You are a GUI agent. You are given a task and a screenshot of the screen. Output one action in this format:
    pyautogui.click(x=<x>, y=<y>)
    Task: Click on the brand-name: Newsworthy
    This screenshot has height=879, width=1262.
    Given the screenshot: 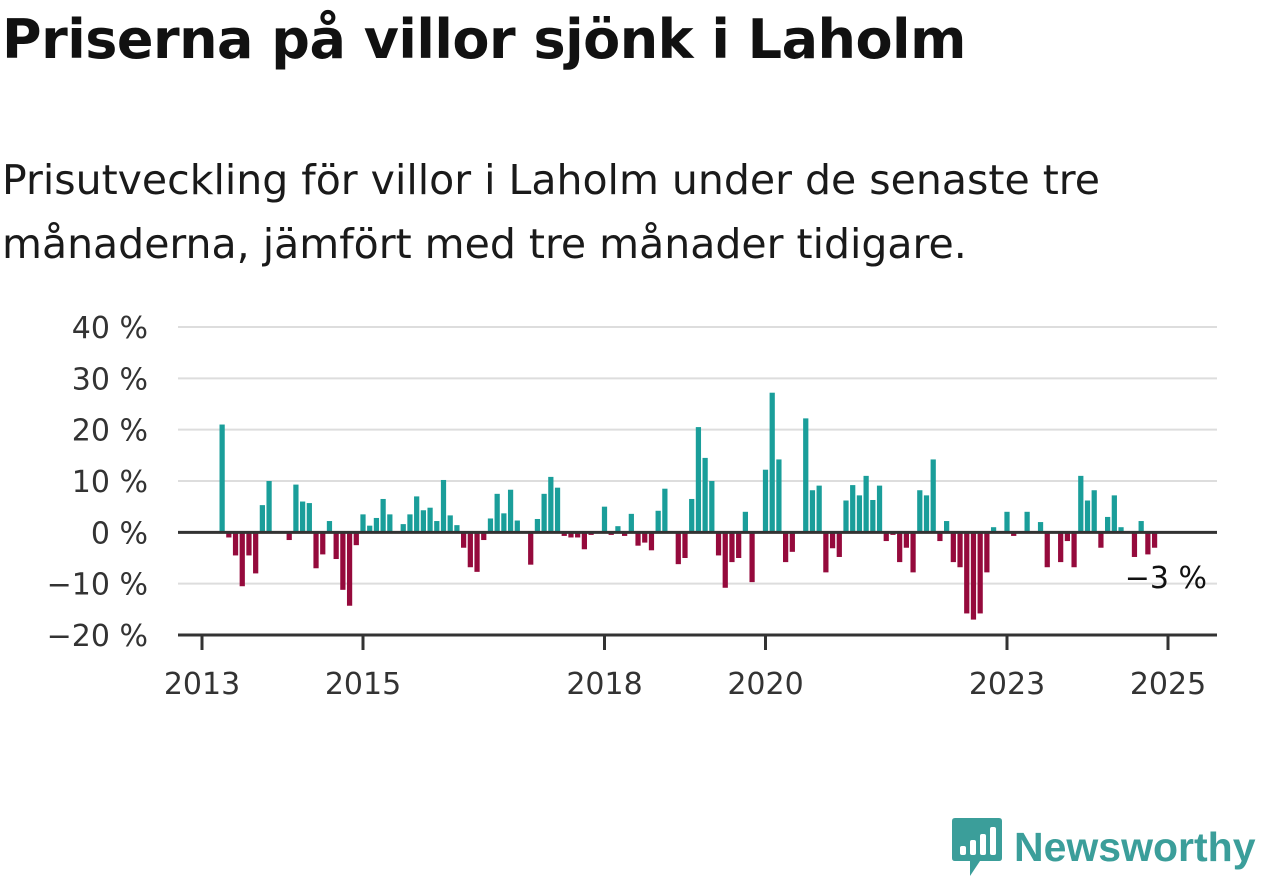 What is the action you would take?
    pyautogui.click(x=1135, y=846)
    